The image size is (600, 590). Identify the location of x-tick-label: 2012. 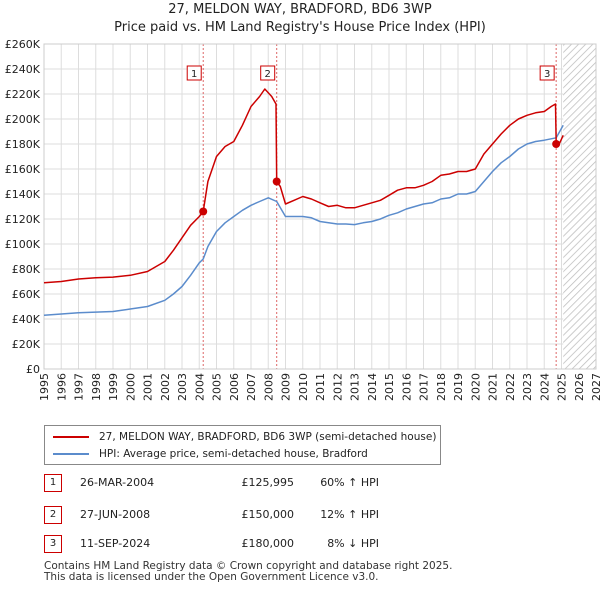
(337, 387).